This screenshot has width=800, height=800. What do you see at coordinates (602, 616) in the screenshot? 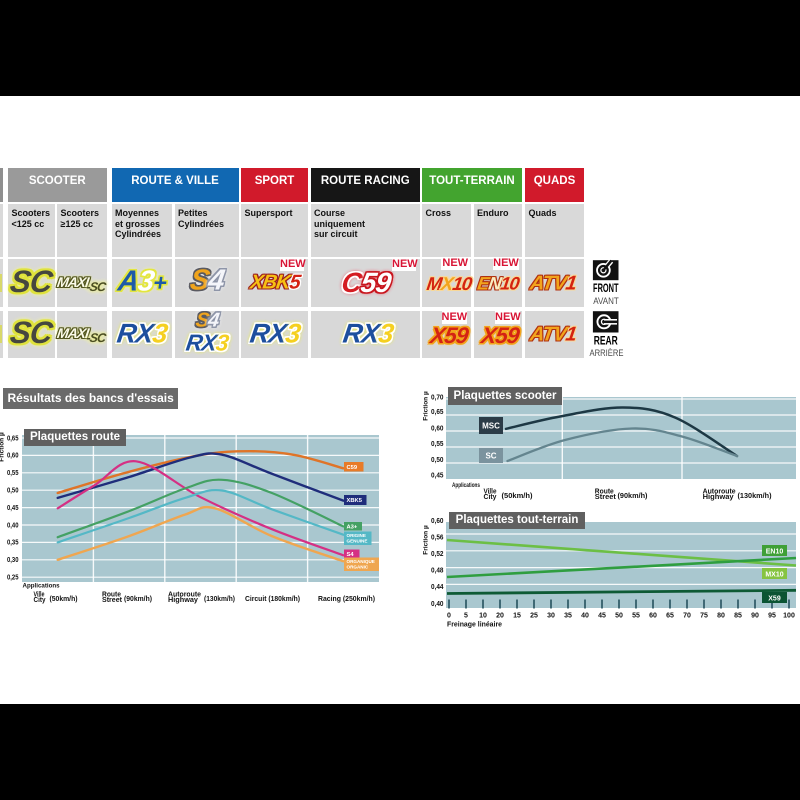
I see `svg-text: 45` at bounding box center [602, 616].